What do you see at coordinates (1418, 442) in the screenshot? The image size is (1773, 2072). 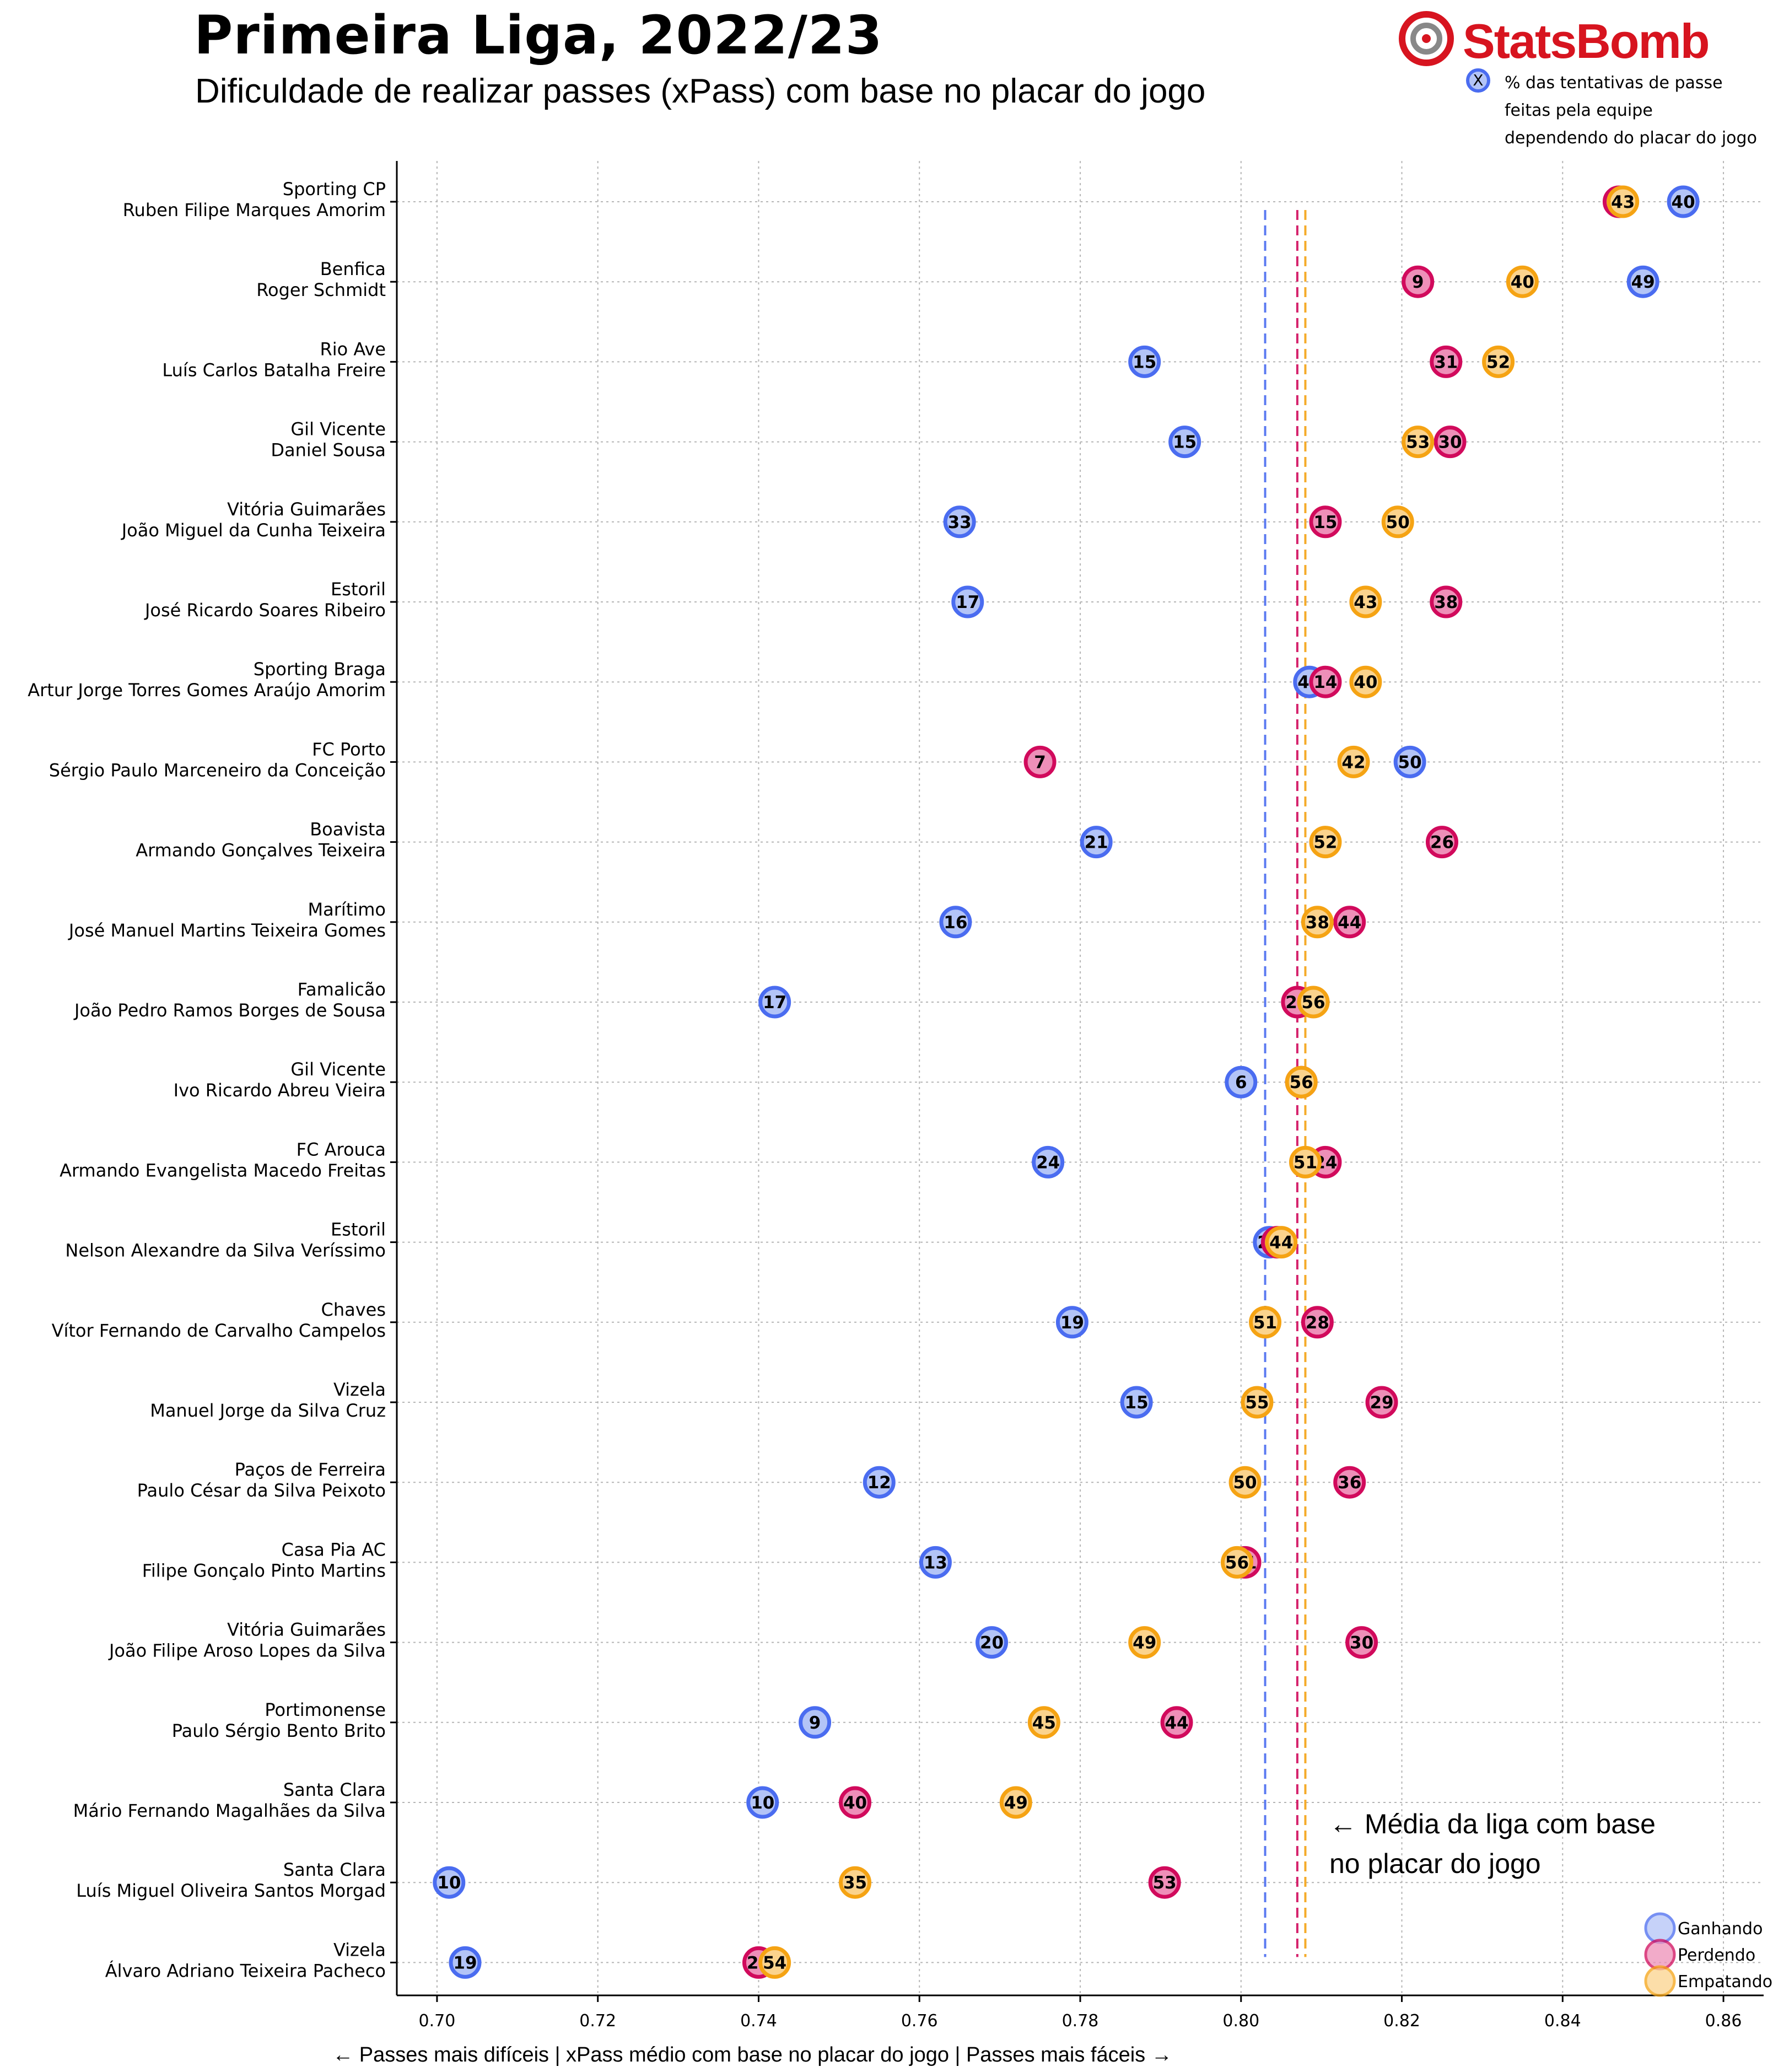 I see `point-3-empatando: 53` at bounding box center [1418, 442].